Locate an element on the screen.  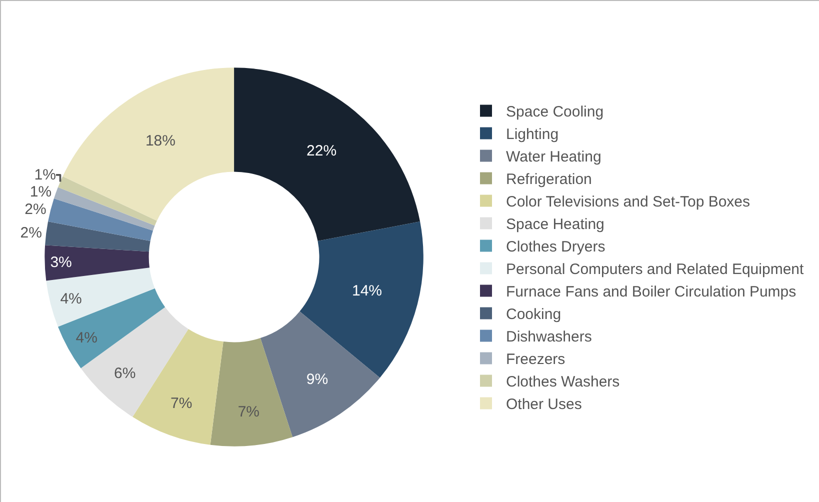
legend-label: Color Televisions and Set-Top Boxes is located at coordinates (628, 202).